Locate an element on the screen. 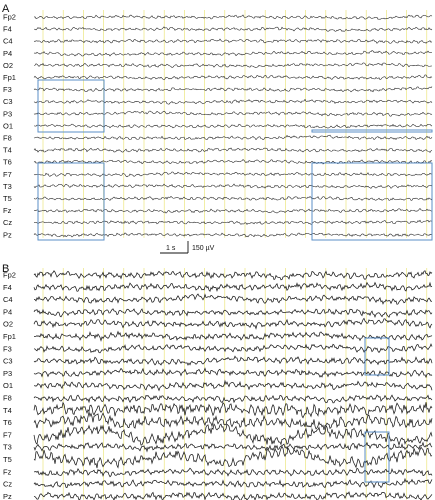 This screenshot has width=435, height=500. scale-time-label: 1 s is located at coordinates (171, 248).